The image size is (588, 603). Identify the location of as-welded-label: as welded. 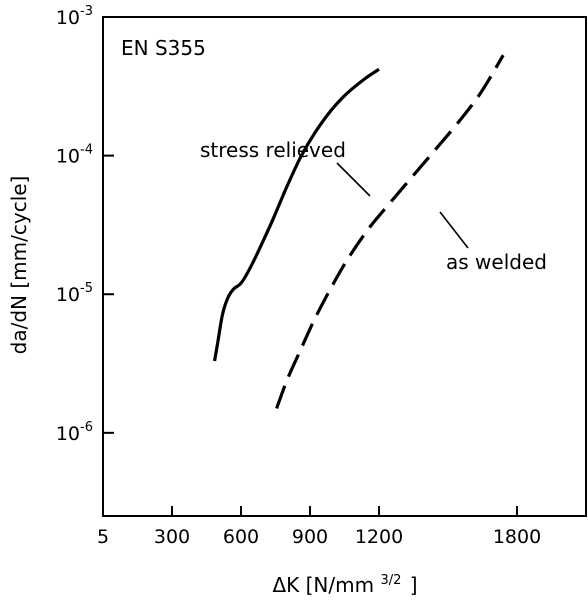
(496, 262).